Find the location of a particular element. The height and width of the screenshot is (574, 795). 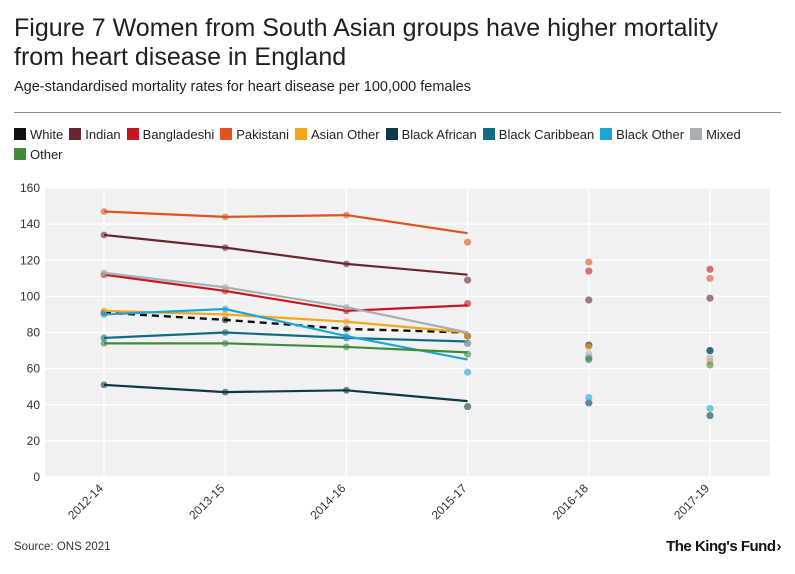

logo-chevron-icon: › is located at coordinates (779, 546).